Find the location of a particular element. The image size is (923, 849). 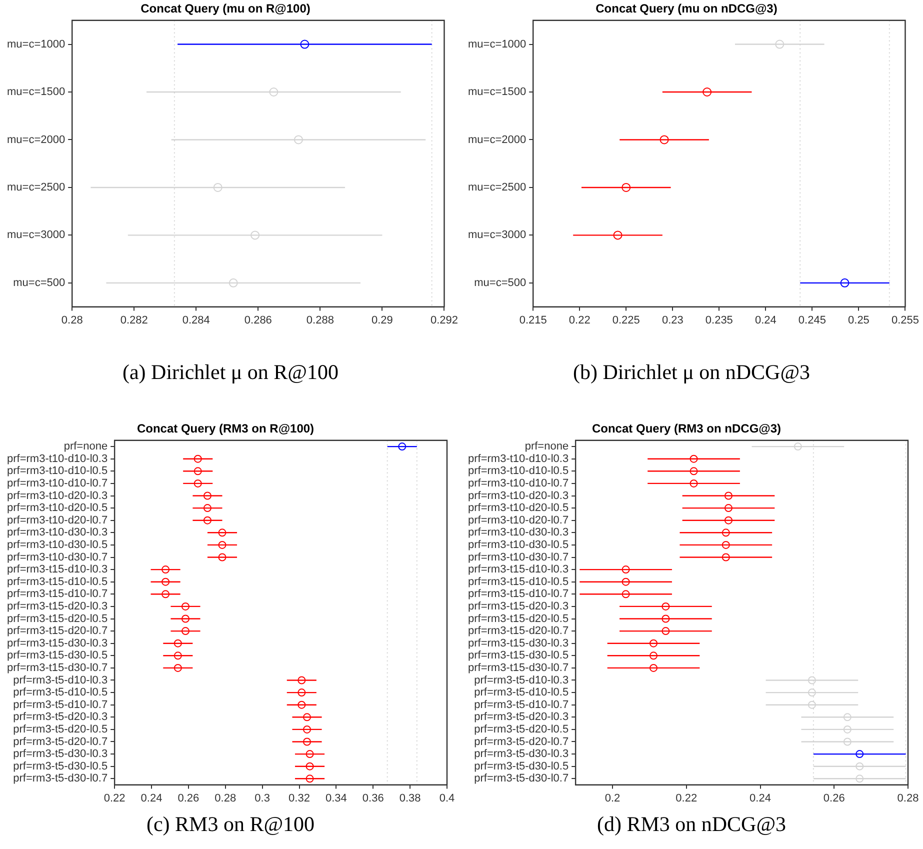

y-tick-label: mu=c=1000 is located at coordinates (497, 44).